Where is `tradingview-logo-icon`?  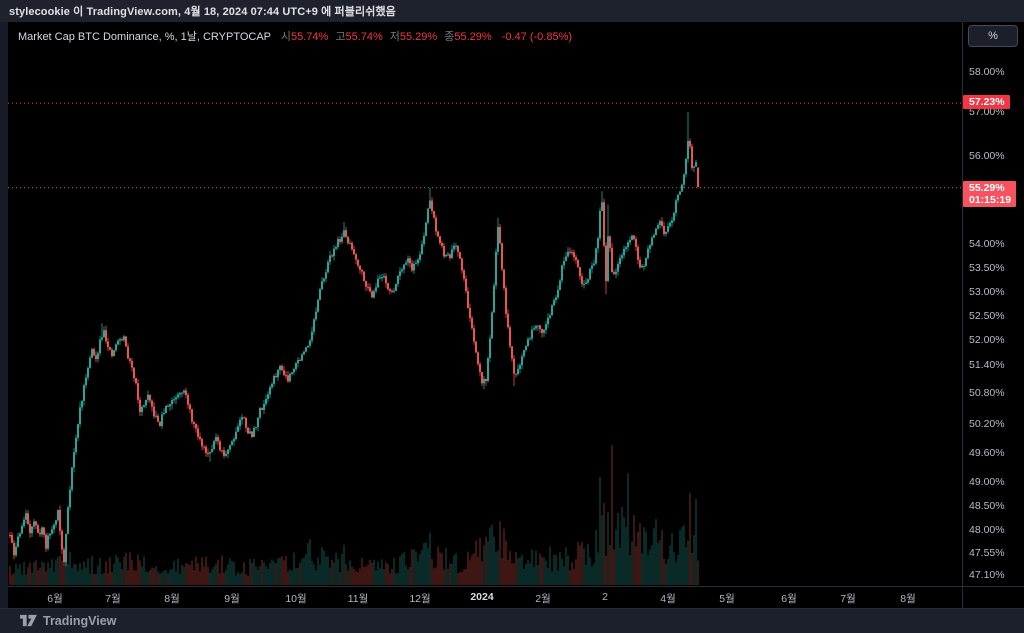
tradingview-logo-icon is located at coordinates (28, 620).